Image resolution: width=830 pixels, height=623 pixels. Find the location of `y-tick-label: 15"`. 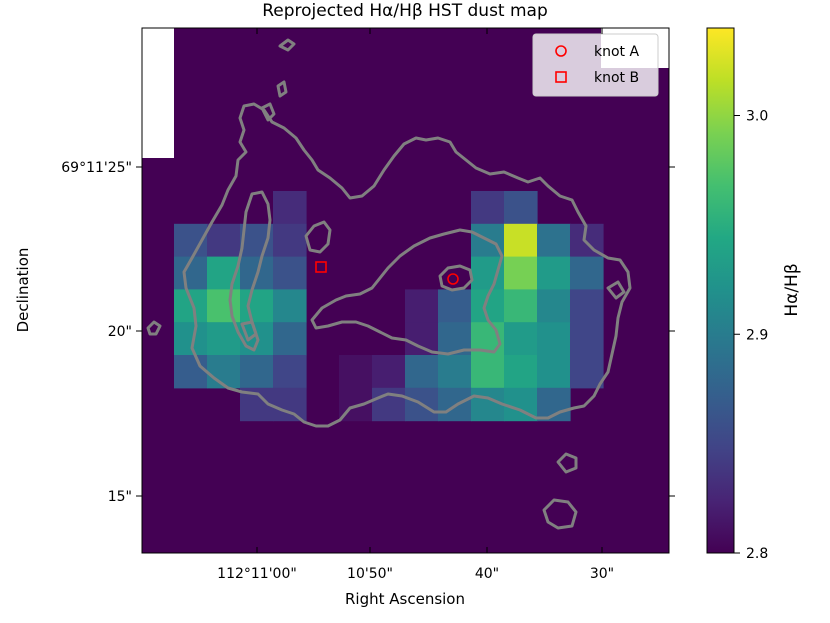

y-tick-label: 15" is located at coordinates (120, 497).